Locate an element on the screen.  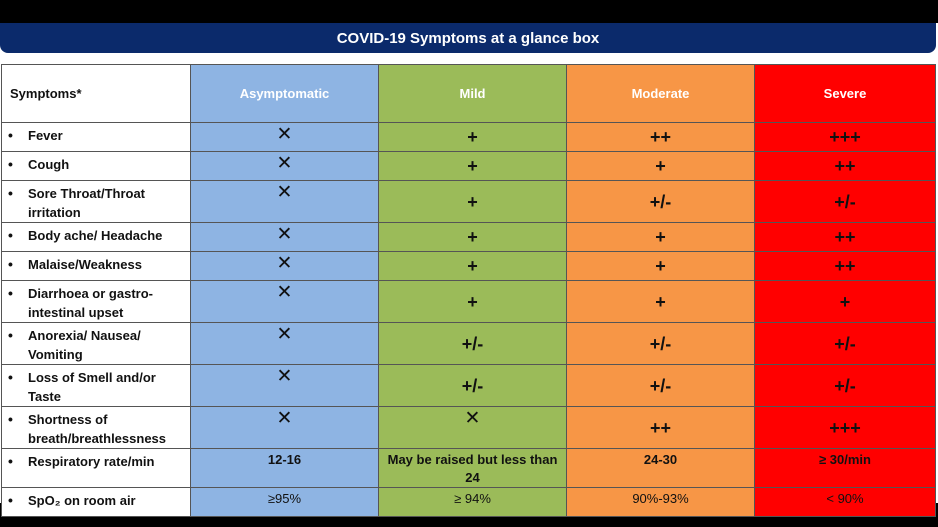
symptom-cell: • SpO₂ on room air is located at coordinates (96, 502).